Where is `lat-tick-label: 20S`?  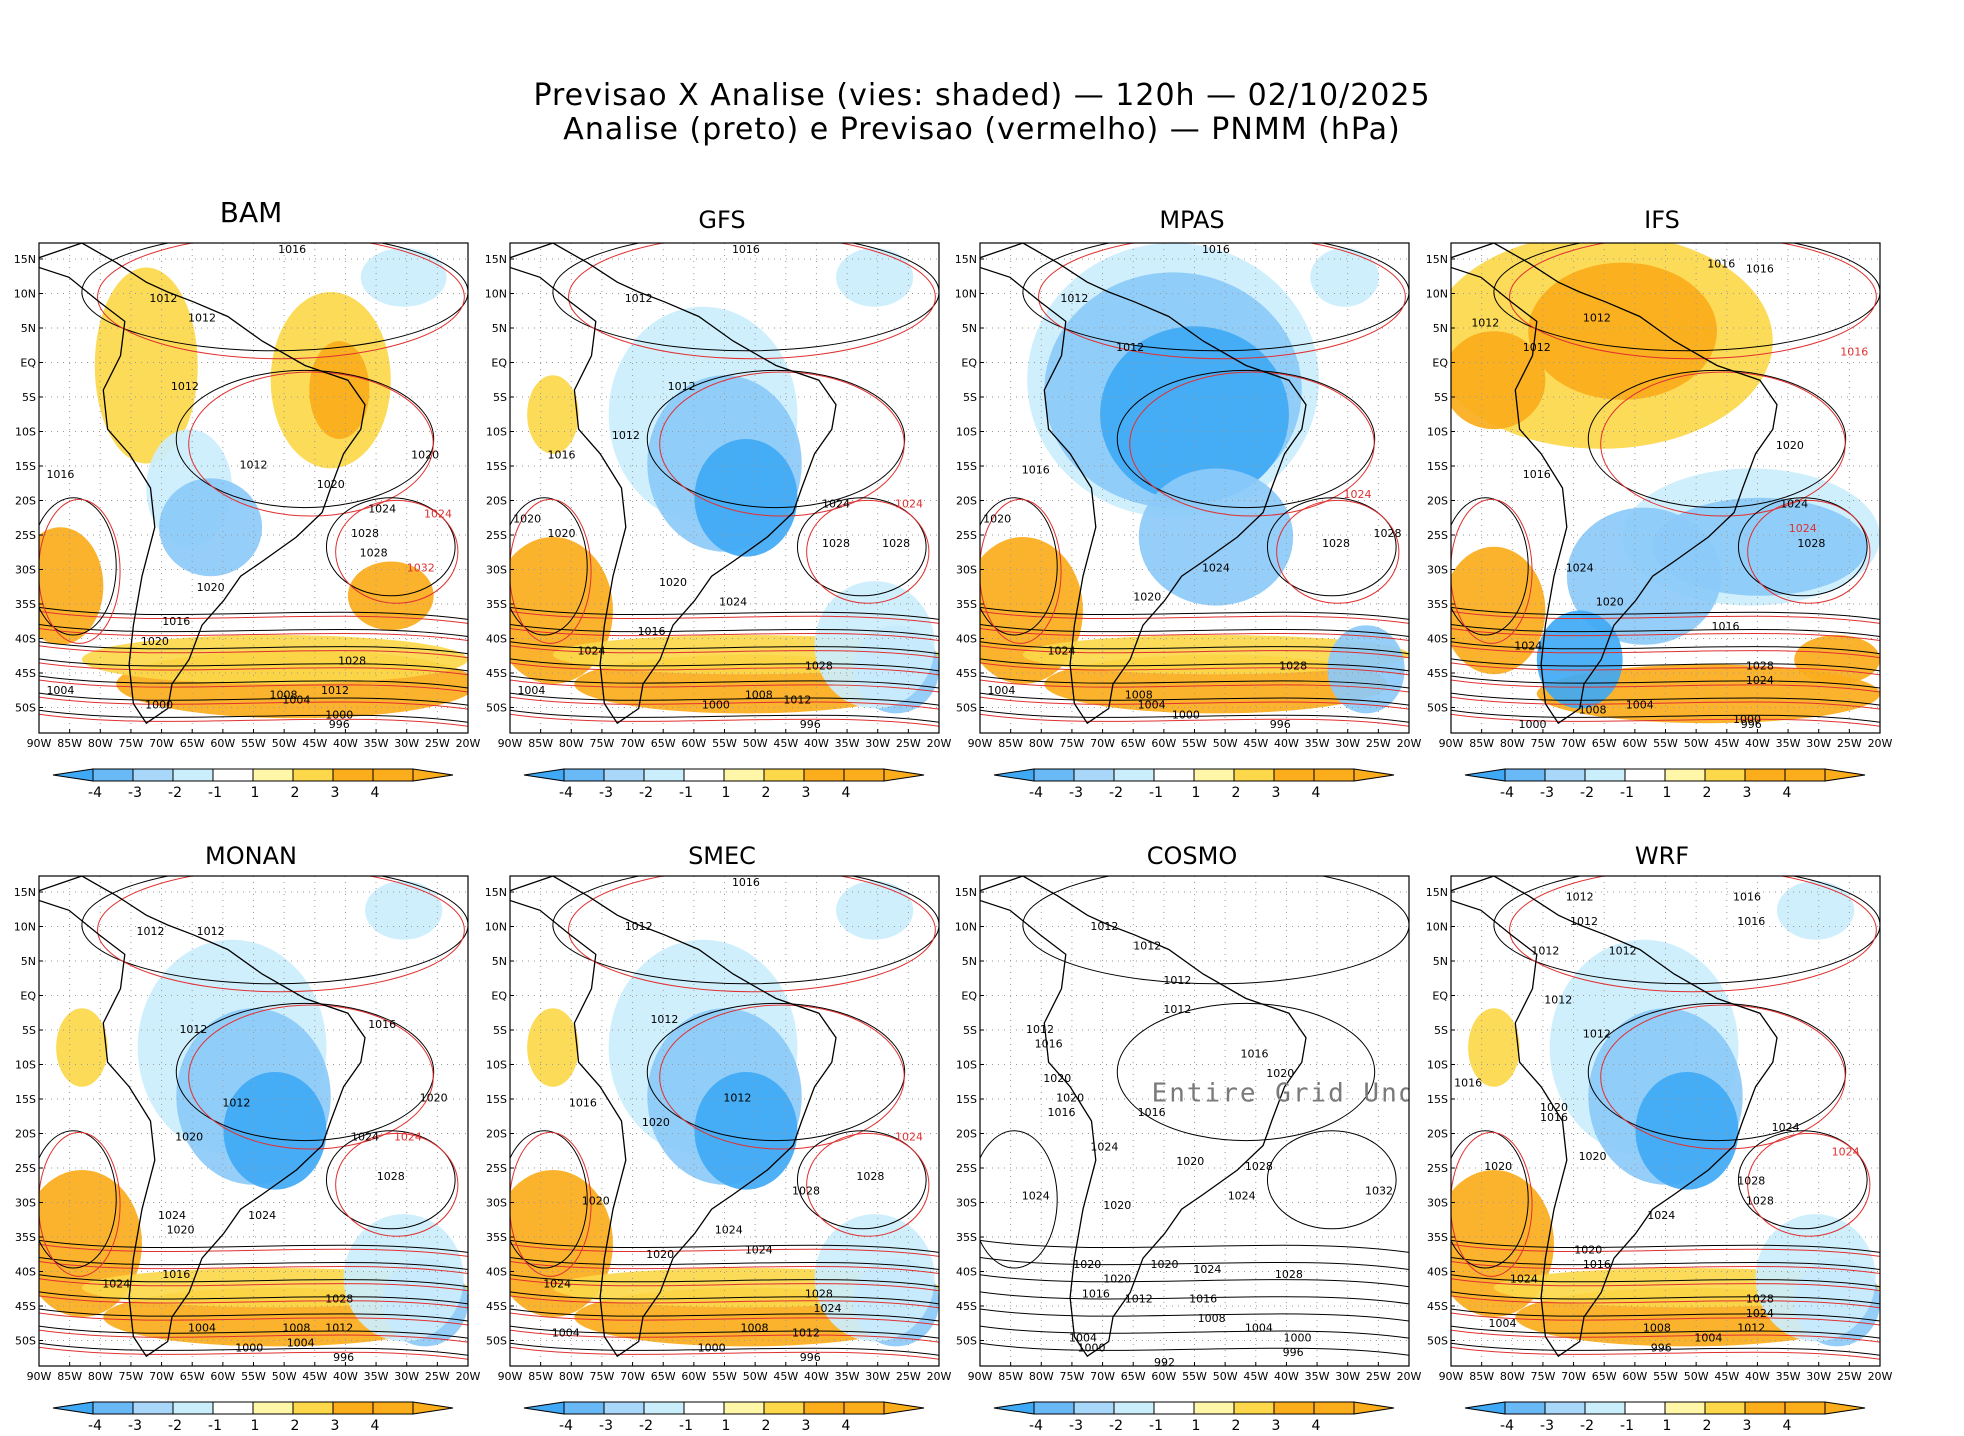 lat-tick-label: 20S is located at coordinates (1437, 501).